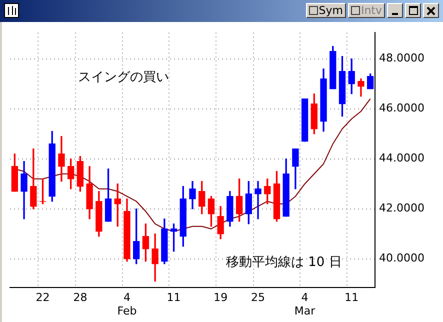 This screenshot has width=443, height=322. I want to click on x-tick-label: 25, so click(258, 297).